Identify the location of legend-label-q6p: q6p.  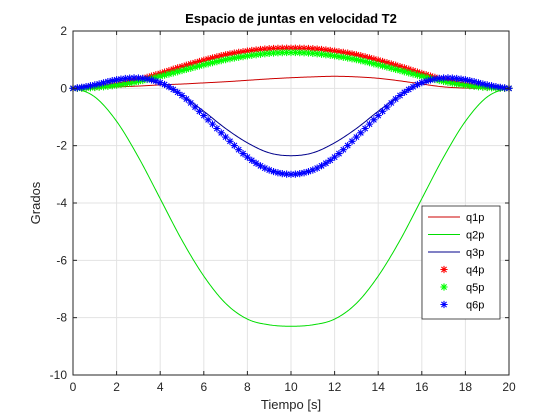
(475, 306).